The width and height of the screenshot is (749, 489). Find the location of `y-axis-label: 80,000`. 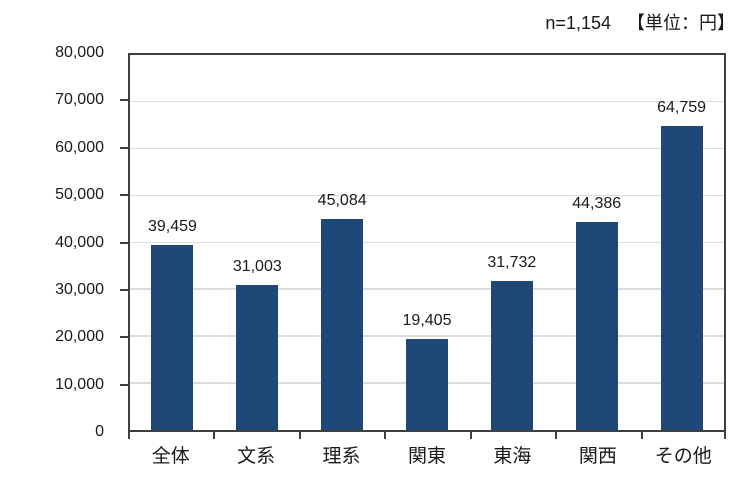

y-axis-label: 80,000 is located at coordinates (79, 52).